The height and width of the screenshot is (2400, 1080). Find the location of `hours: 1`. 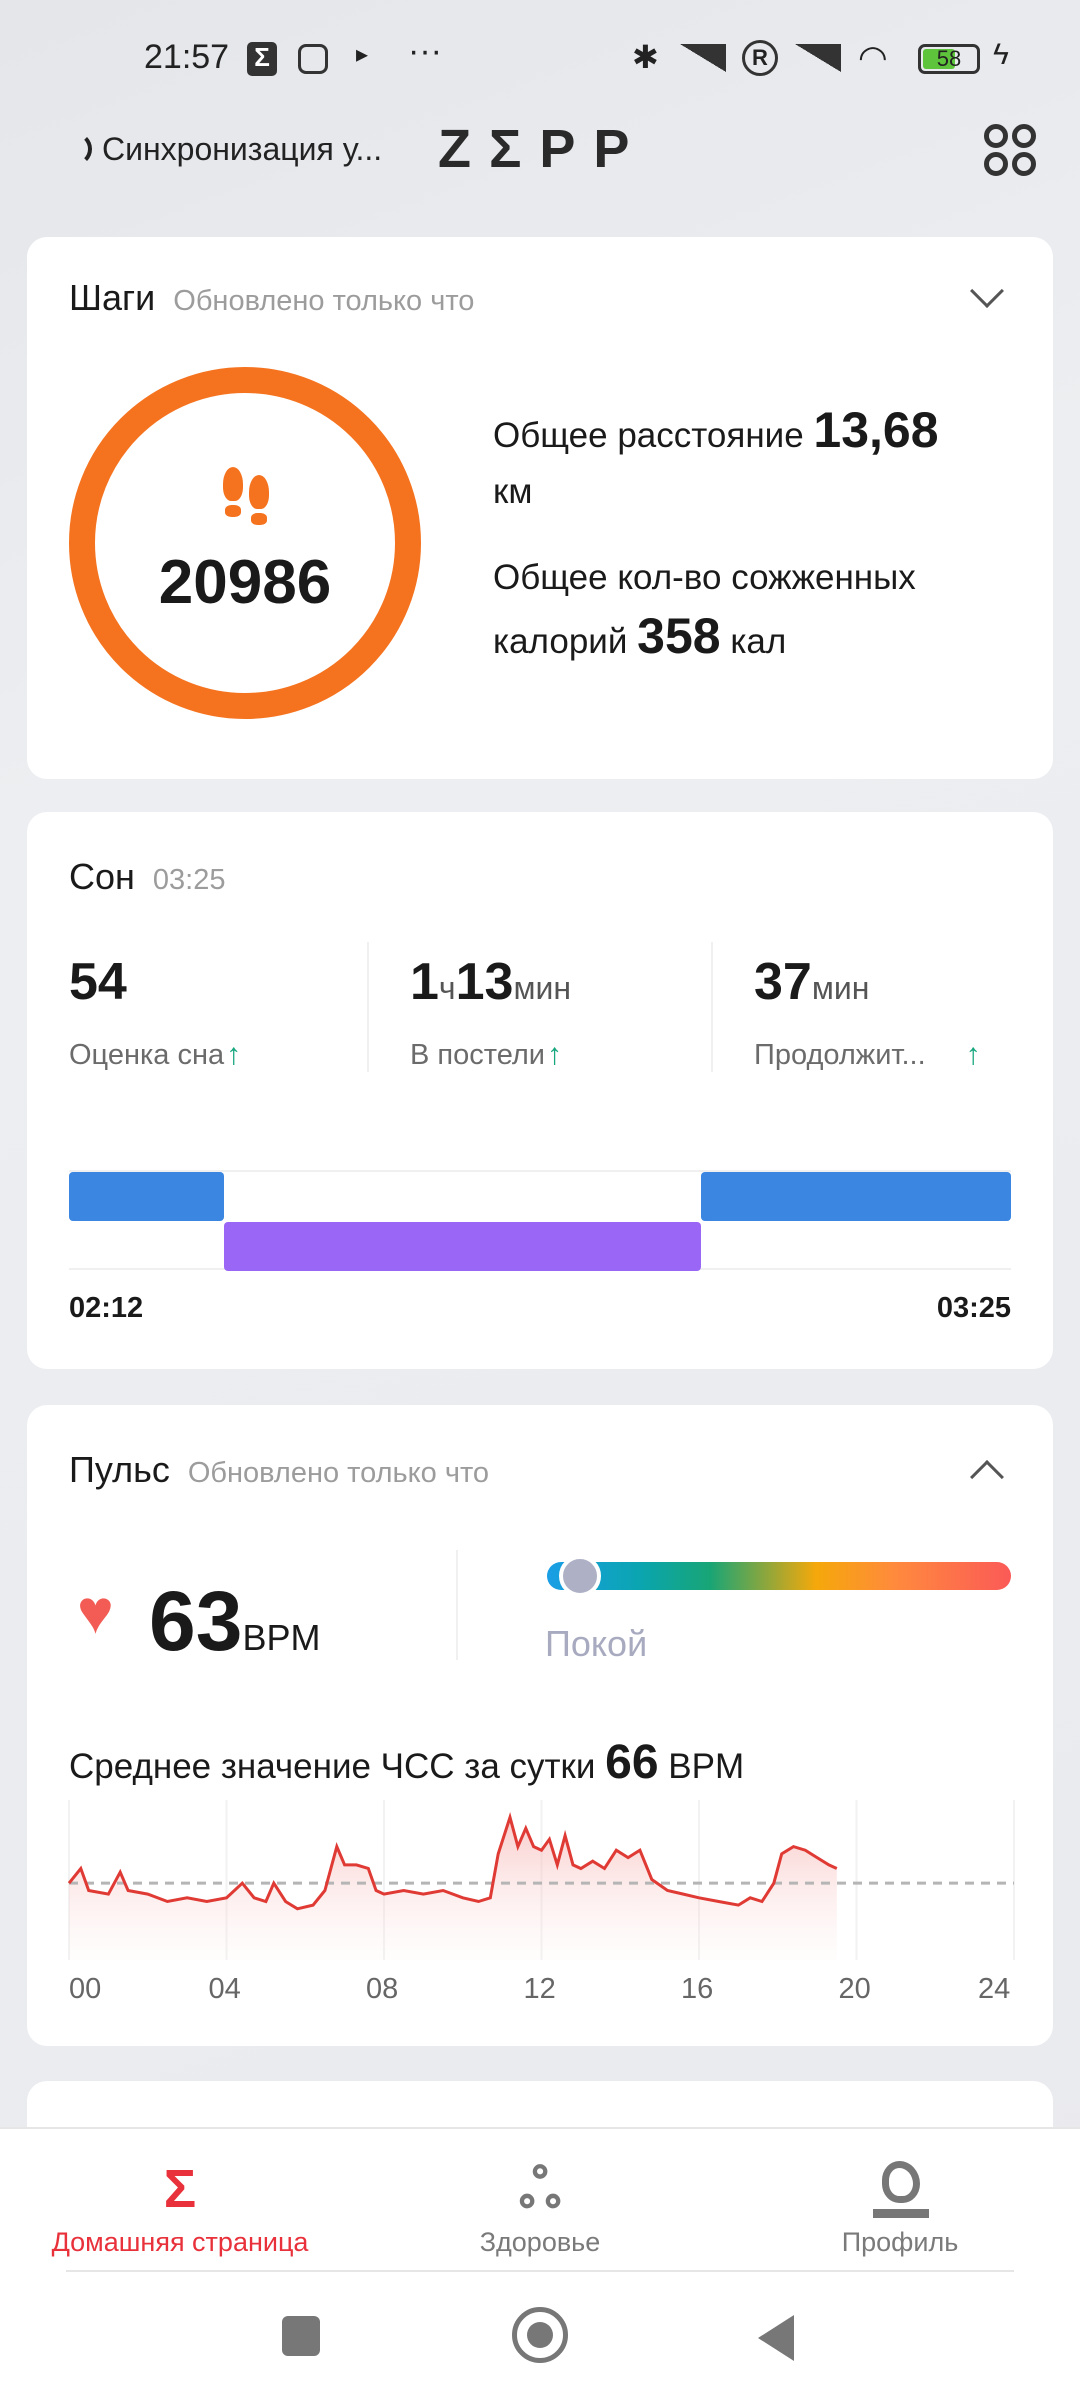

hours: 1 is located at coordinates (424, 982).